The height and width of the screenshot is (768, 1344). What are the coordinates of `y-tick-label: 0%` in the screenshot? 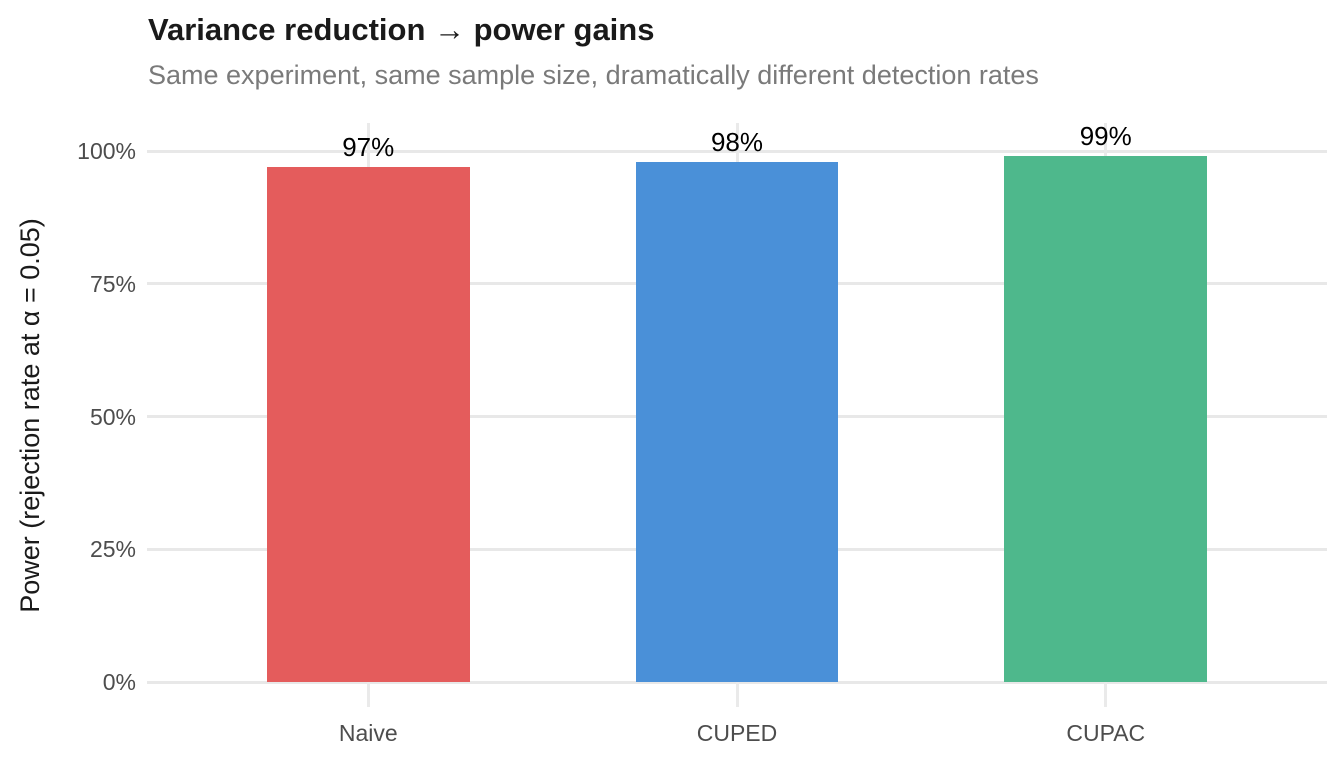 It's located at (119, 682).